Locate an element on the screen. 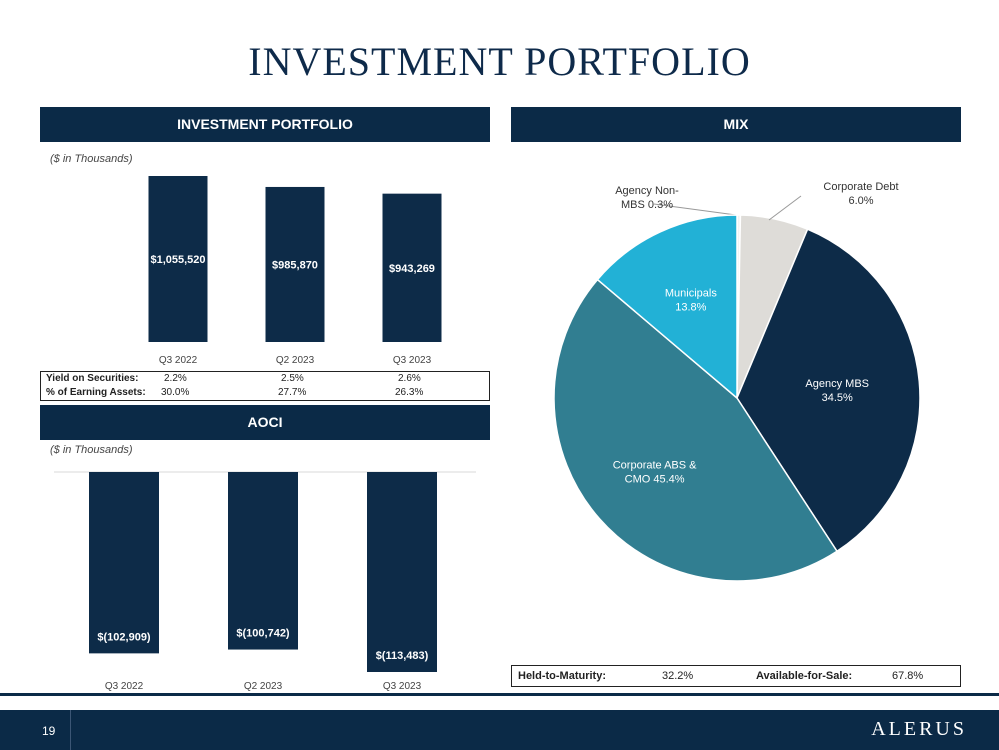 The width and height of the screenshot is (999, 750). pie-label-municipals-13-8: Municipals 13.8% is located at coordinates (691, 300).